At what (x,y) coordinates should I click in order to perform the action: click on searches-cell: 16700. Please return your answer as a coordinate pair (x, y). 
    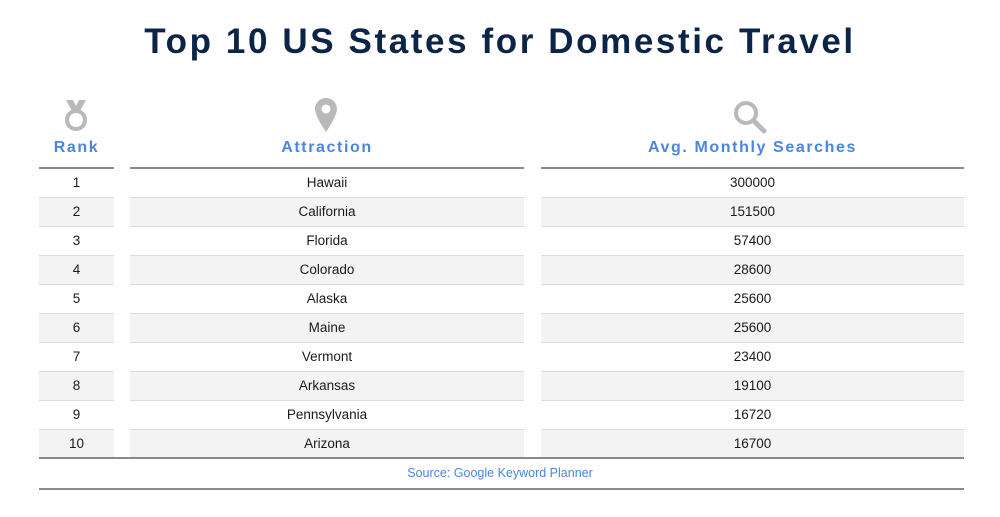
    Looking at the image, I should click on (752, 444).